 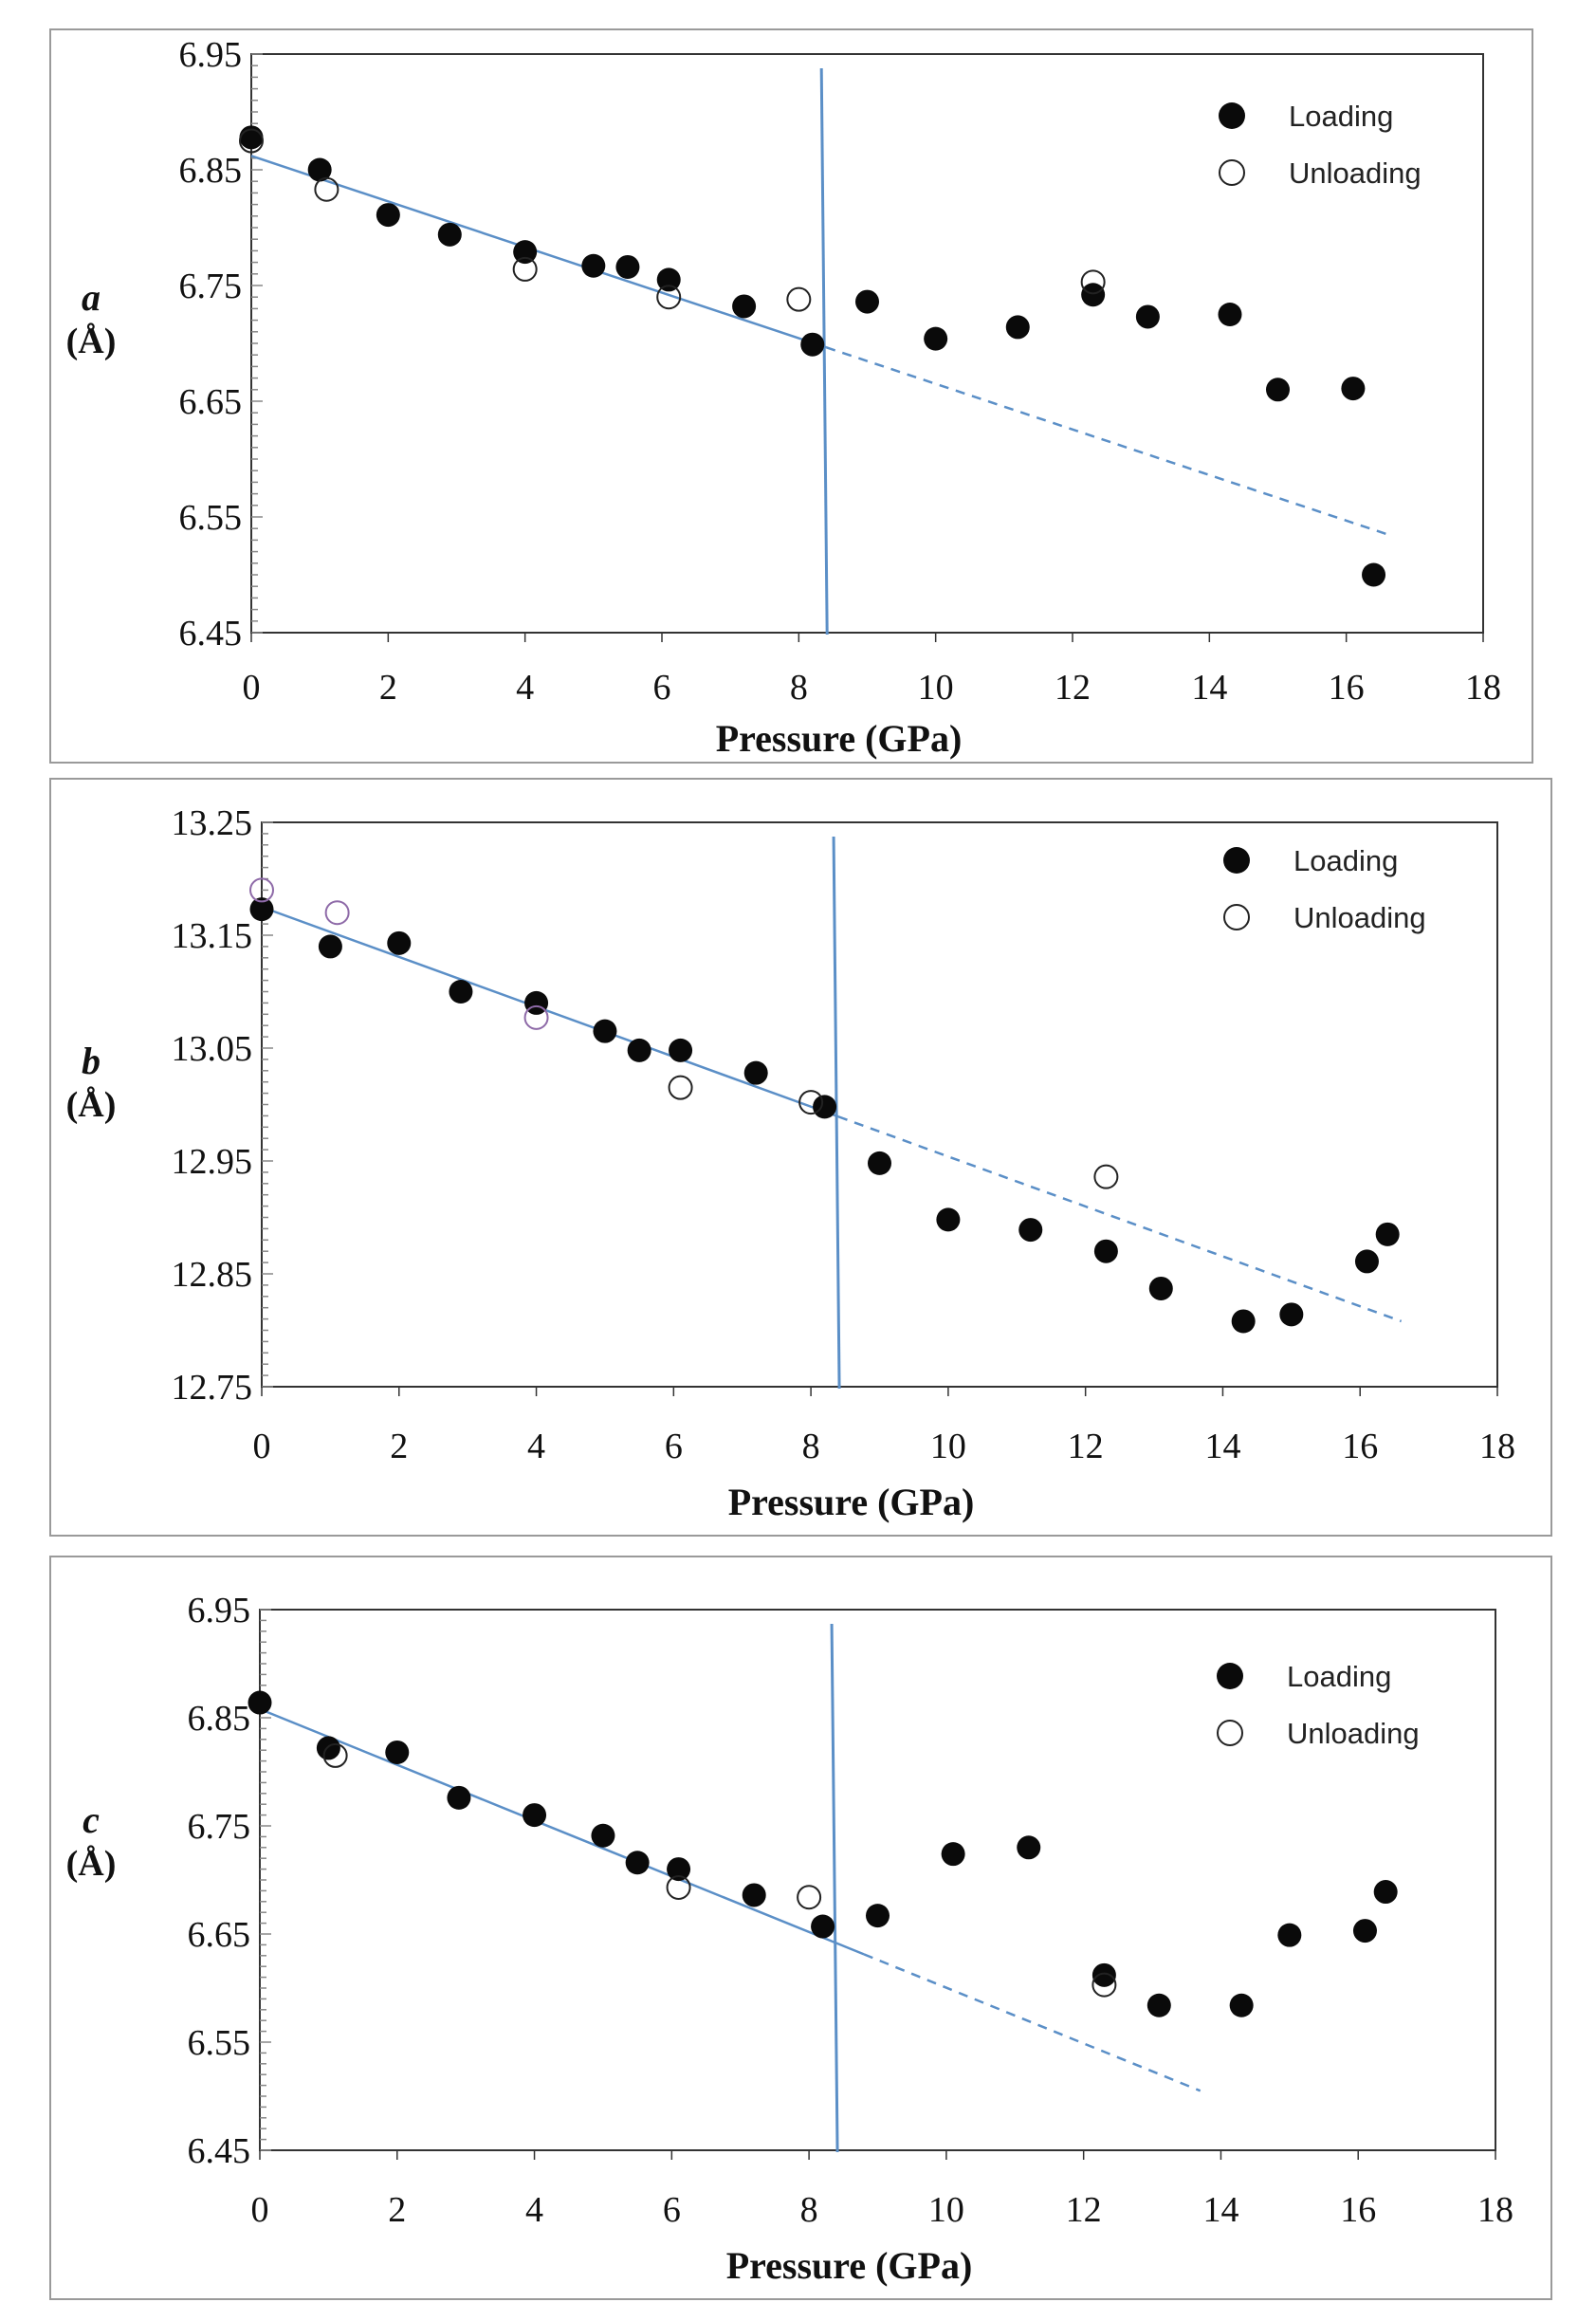 What do you see at coordinates (662, 688) in the screenshot?
I see `chart-a-x-tick-label: 6` at bounding box center [662, 688].